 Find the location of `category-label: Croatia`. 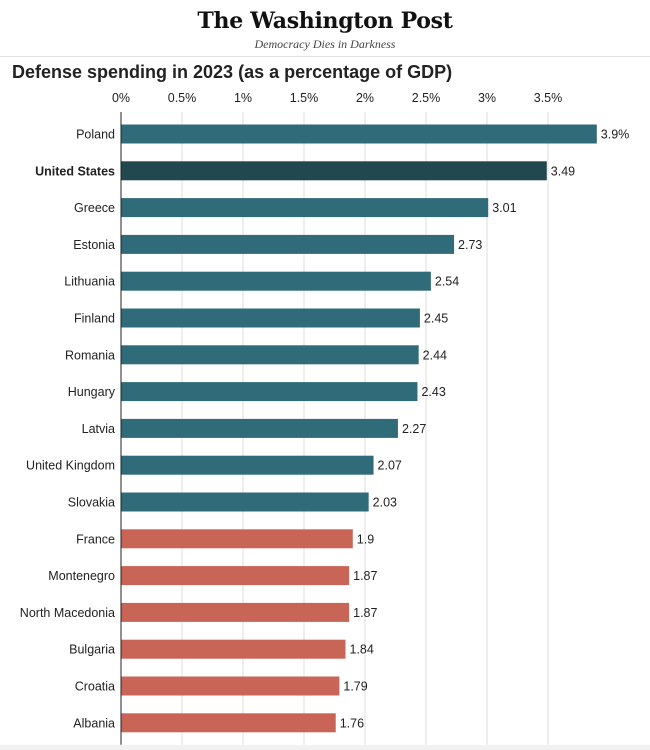

category-label: Croatia is located at coordinates (95, 687).